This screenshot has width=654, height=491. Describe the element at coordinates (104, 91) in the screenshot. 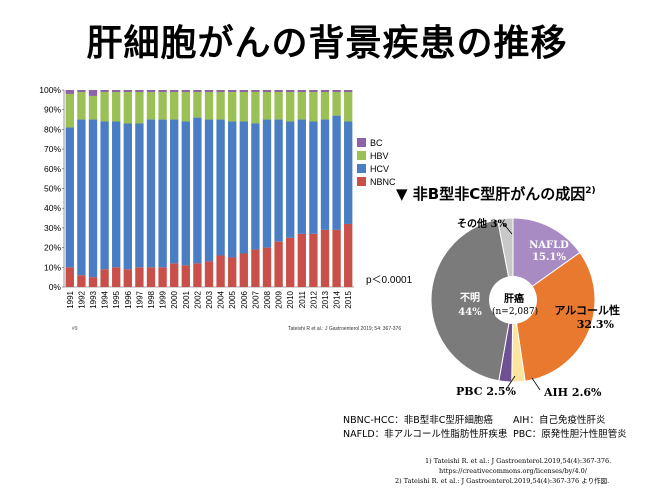

I see `bar-segment-bc-1994` at that location.